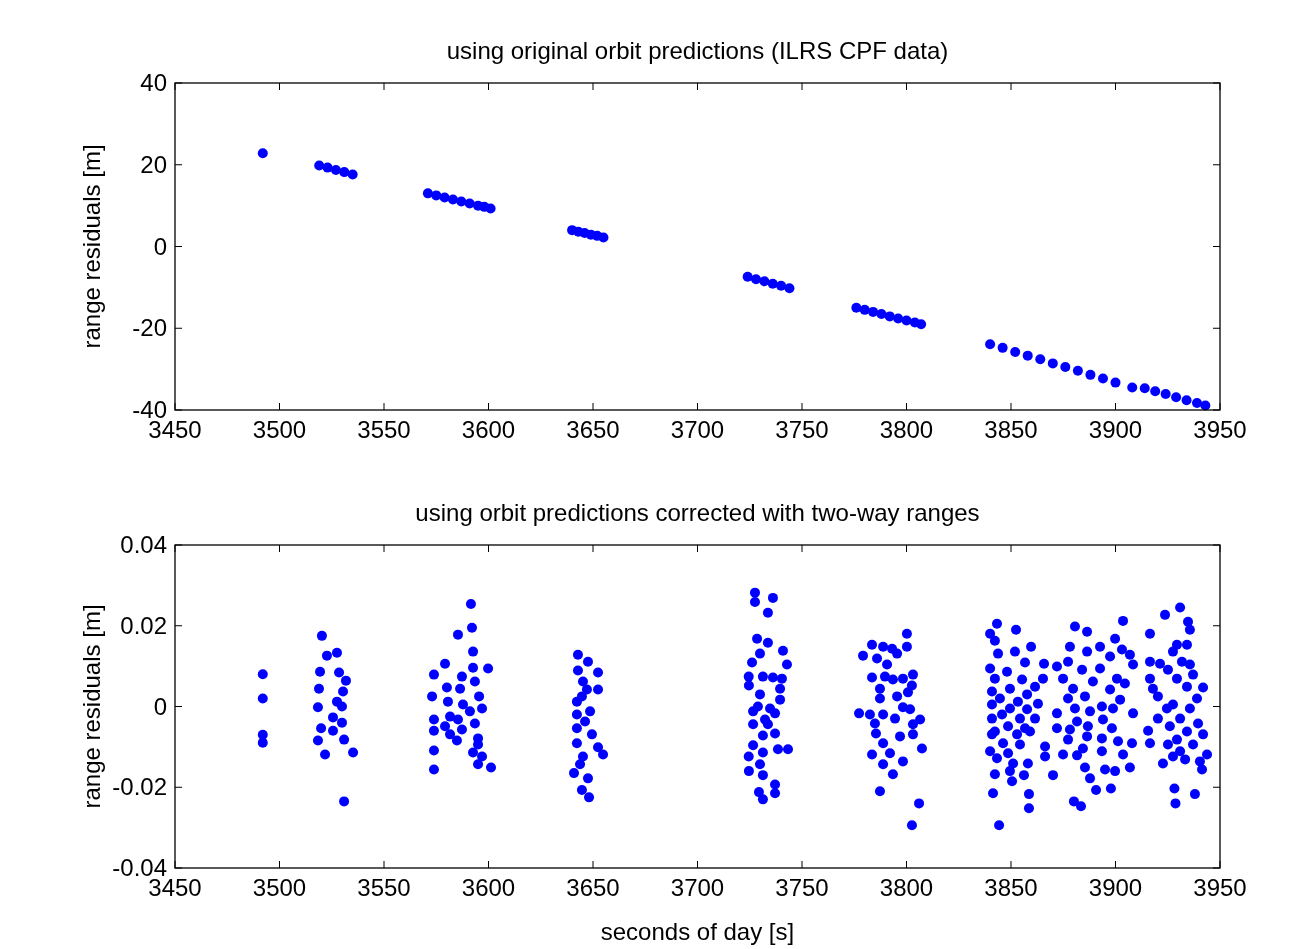 The width and height of the screenshot is (1312, 949). What do you see at coordinates (149, 328) in the screenshot?
I see `y-tick-label: -20` at bounding box center [149, 328].